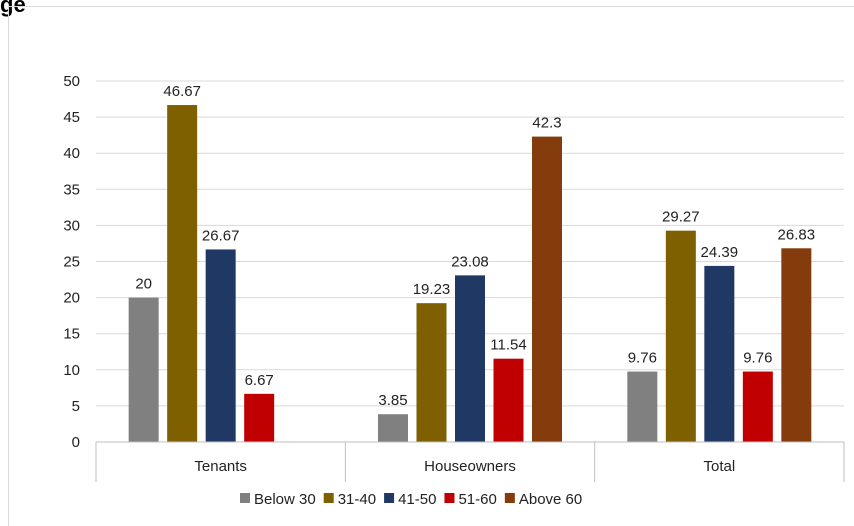 The height and width of the screenshot is (526, 854). What do you see at coordinates (143, 284) in the screenshot?
I see `data-label: 20` at bounding box center [143, 284].